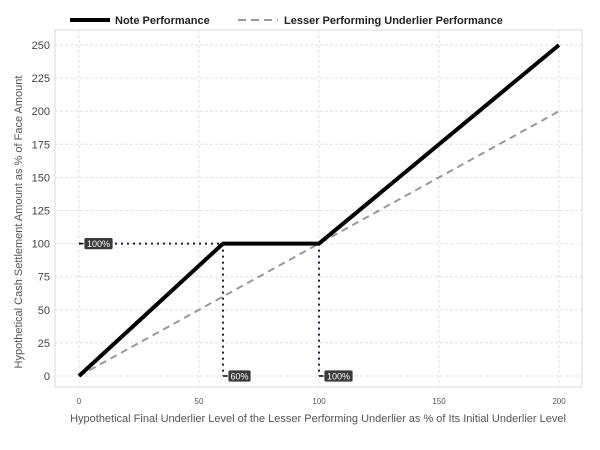  Describe the element at coordinates (79, 401) in the screenshot. I see `x-tick-label: 0` at that location.